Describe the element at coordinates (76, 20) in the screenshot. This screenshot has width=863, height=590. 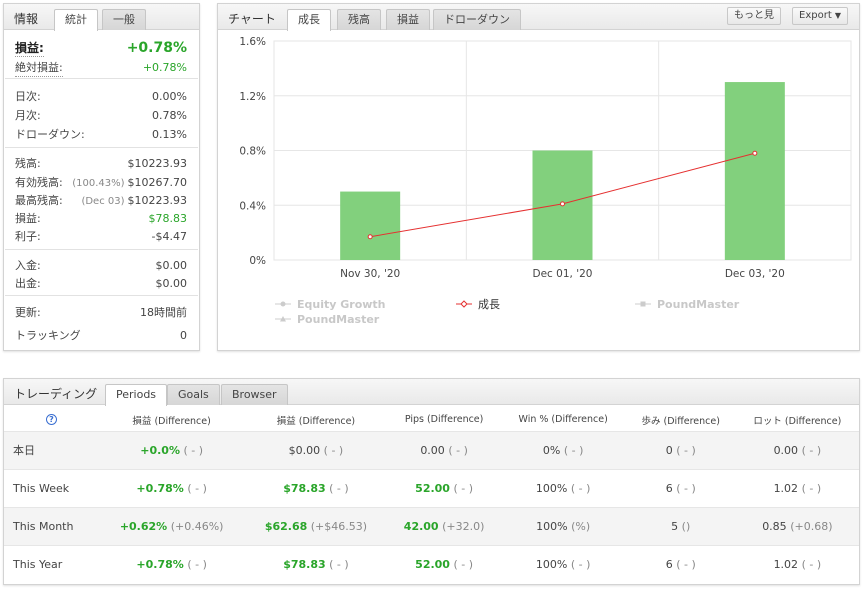
I see `tab-stats: 統計` at that location.